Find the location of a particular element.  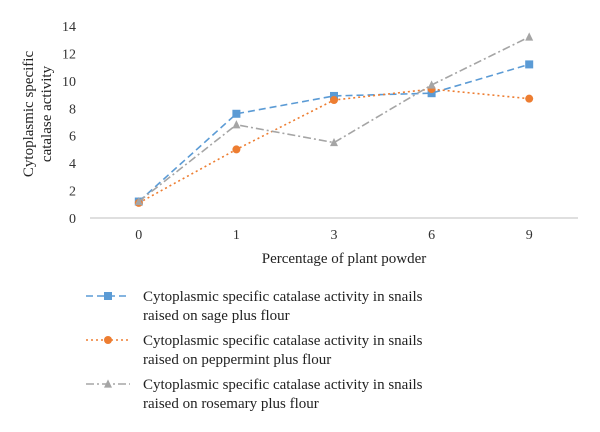

y-tick-label: 2 is located at coordinates (72, 192).